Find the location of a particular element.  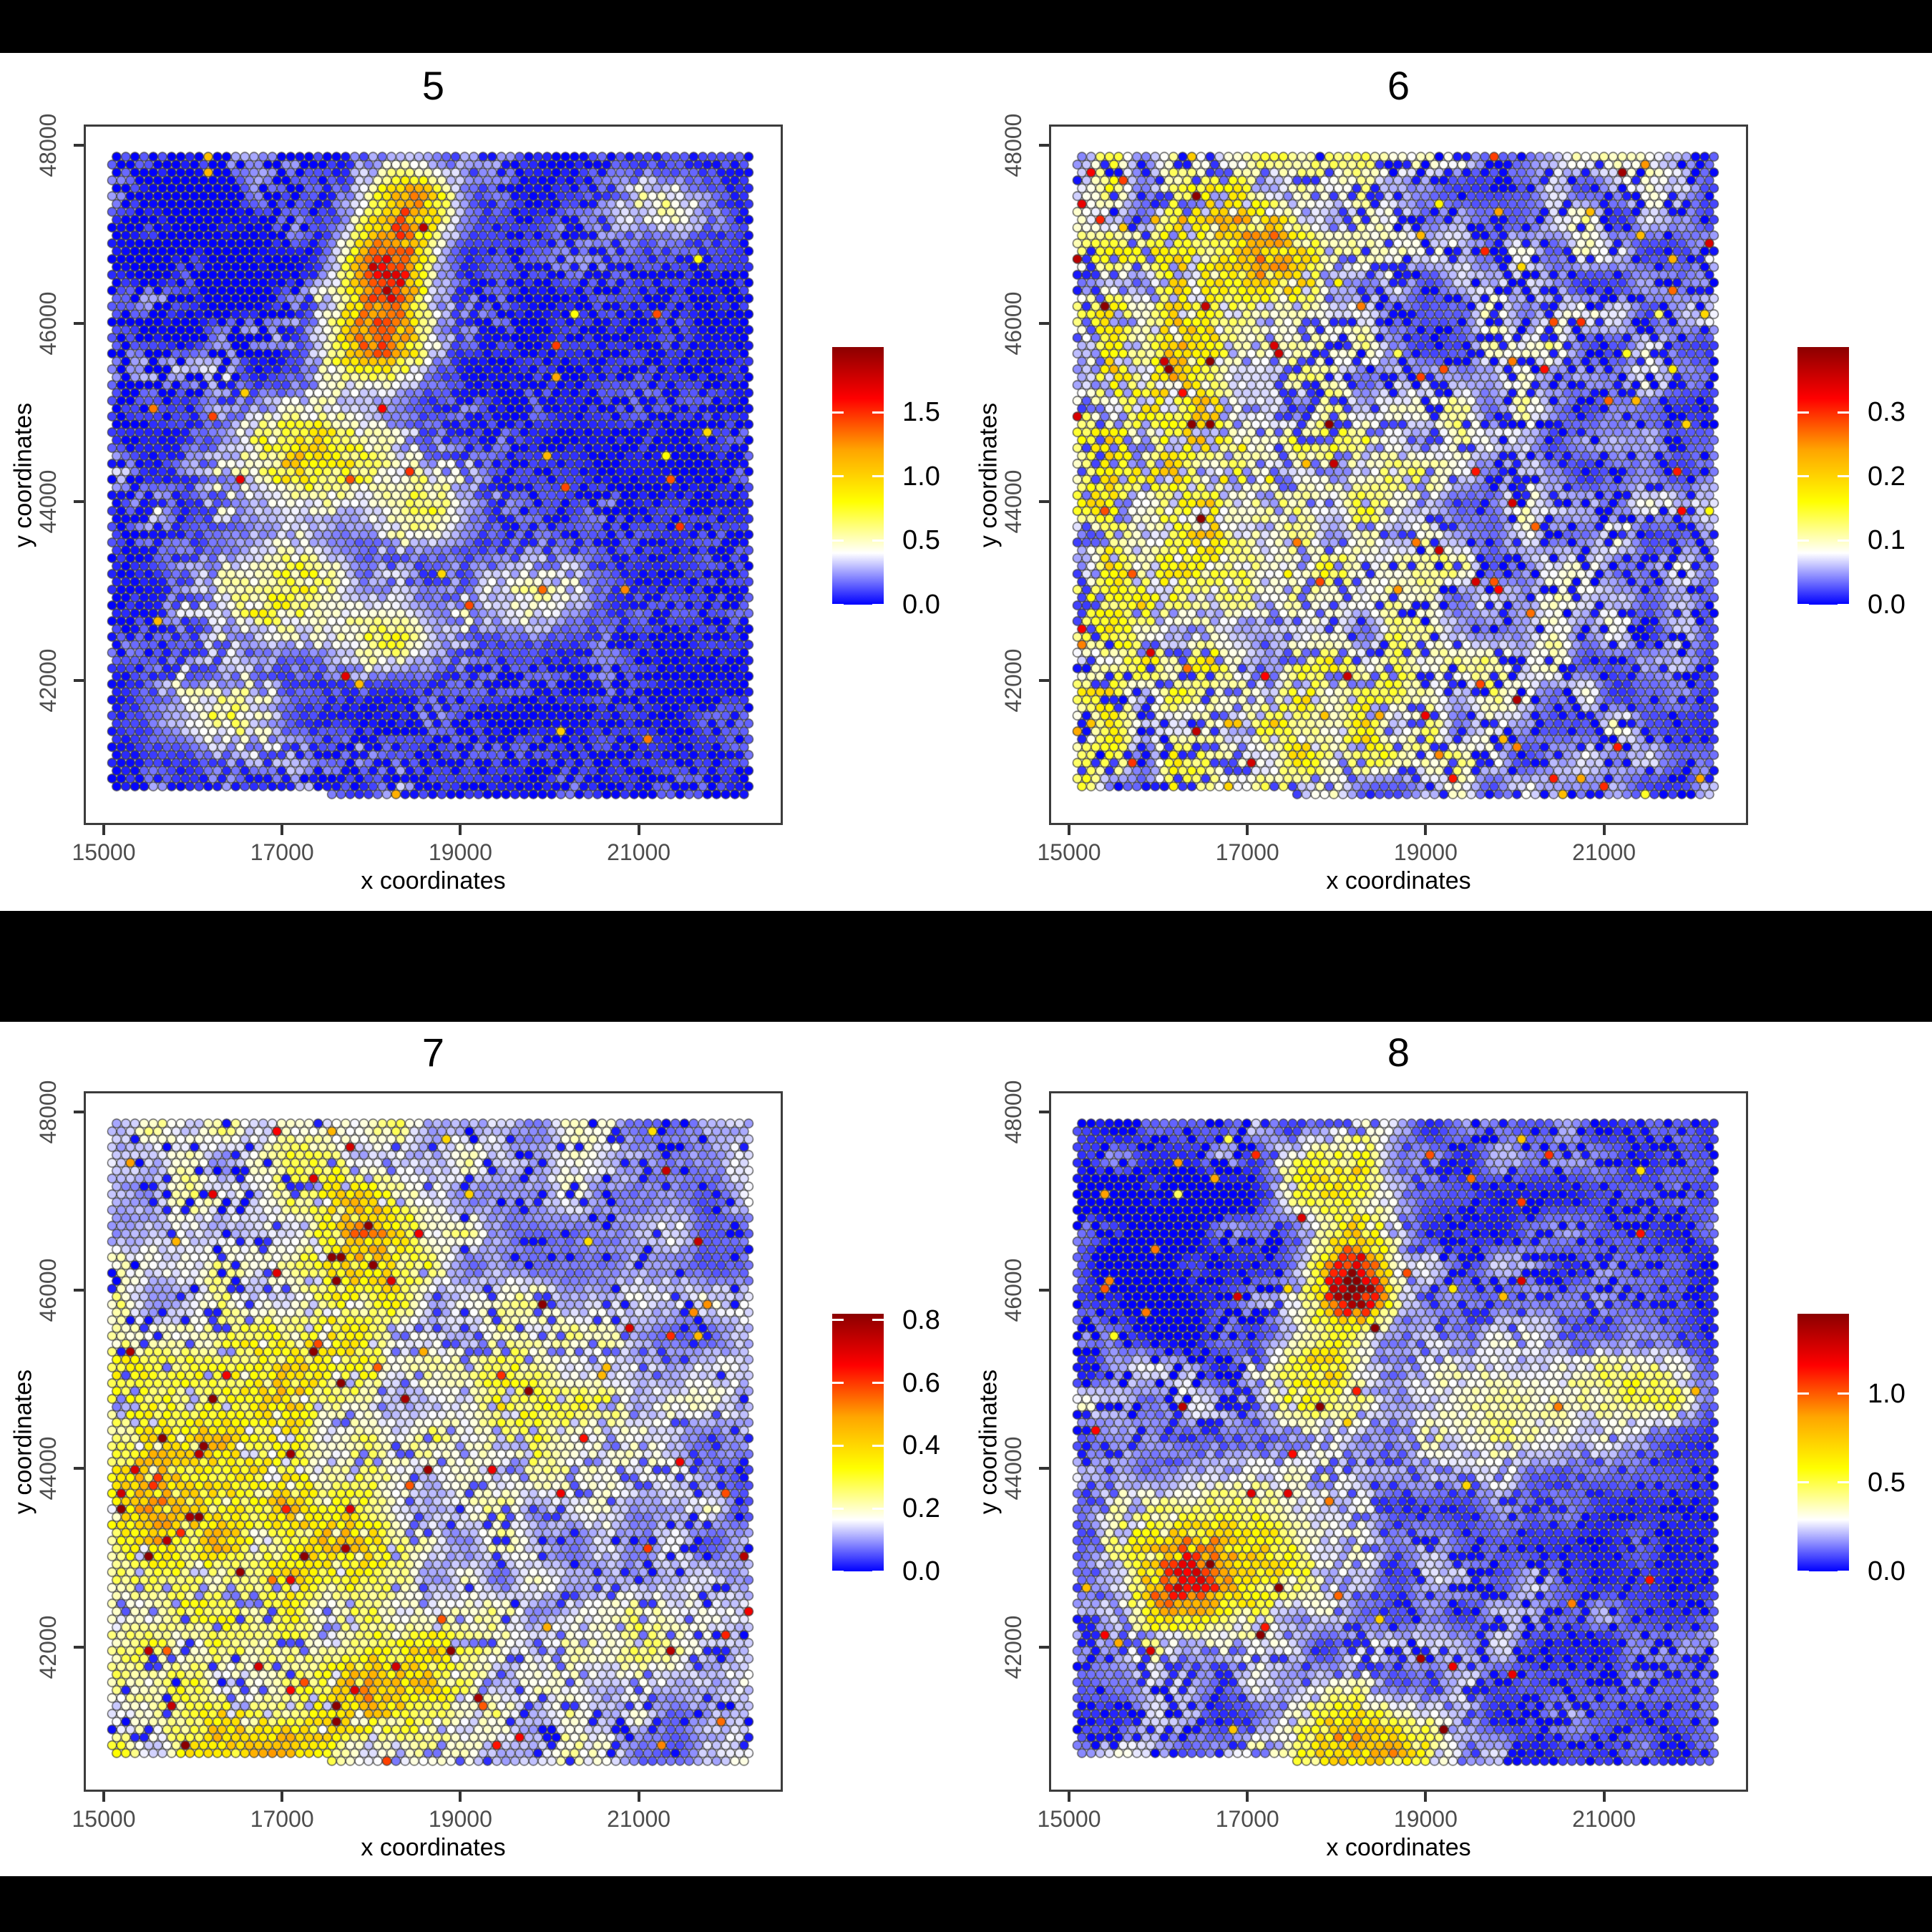

legend-tick-label: 0.6 is located at coordinates (921, 1382).